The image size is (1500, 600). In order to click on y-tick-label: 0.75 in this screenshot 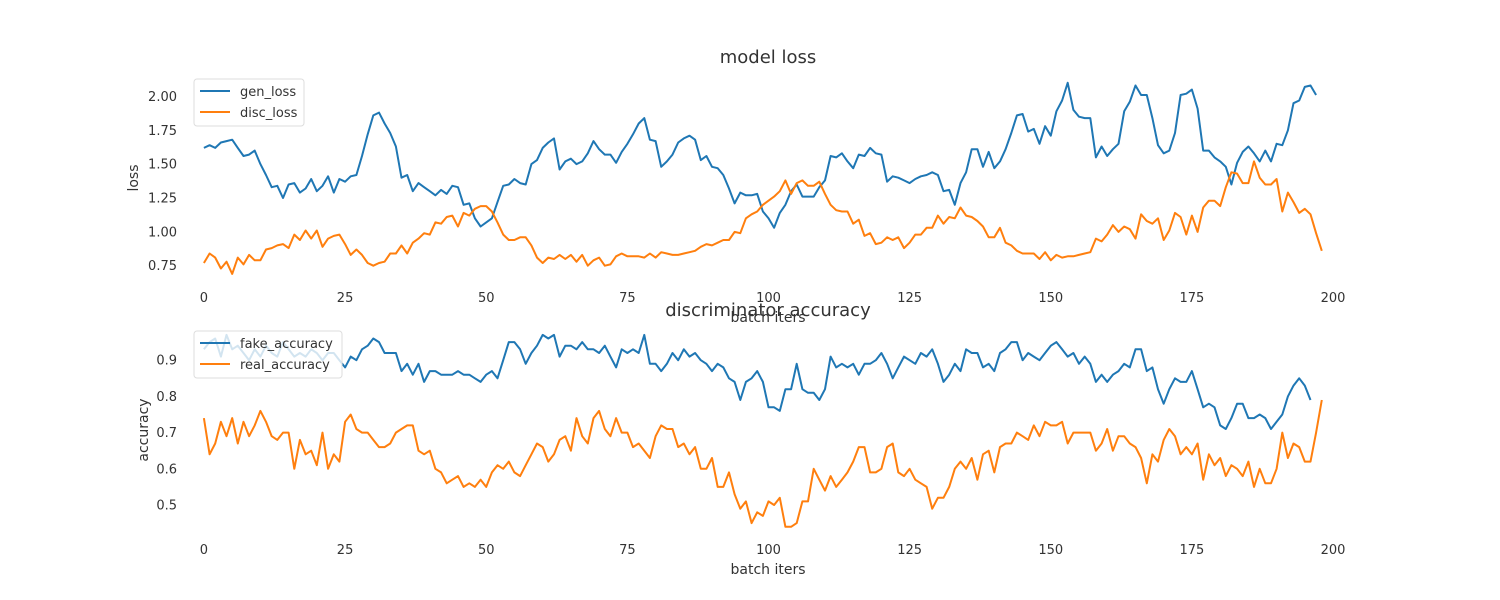, I will do `click(162, 266)`.